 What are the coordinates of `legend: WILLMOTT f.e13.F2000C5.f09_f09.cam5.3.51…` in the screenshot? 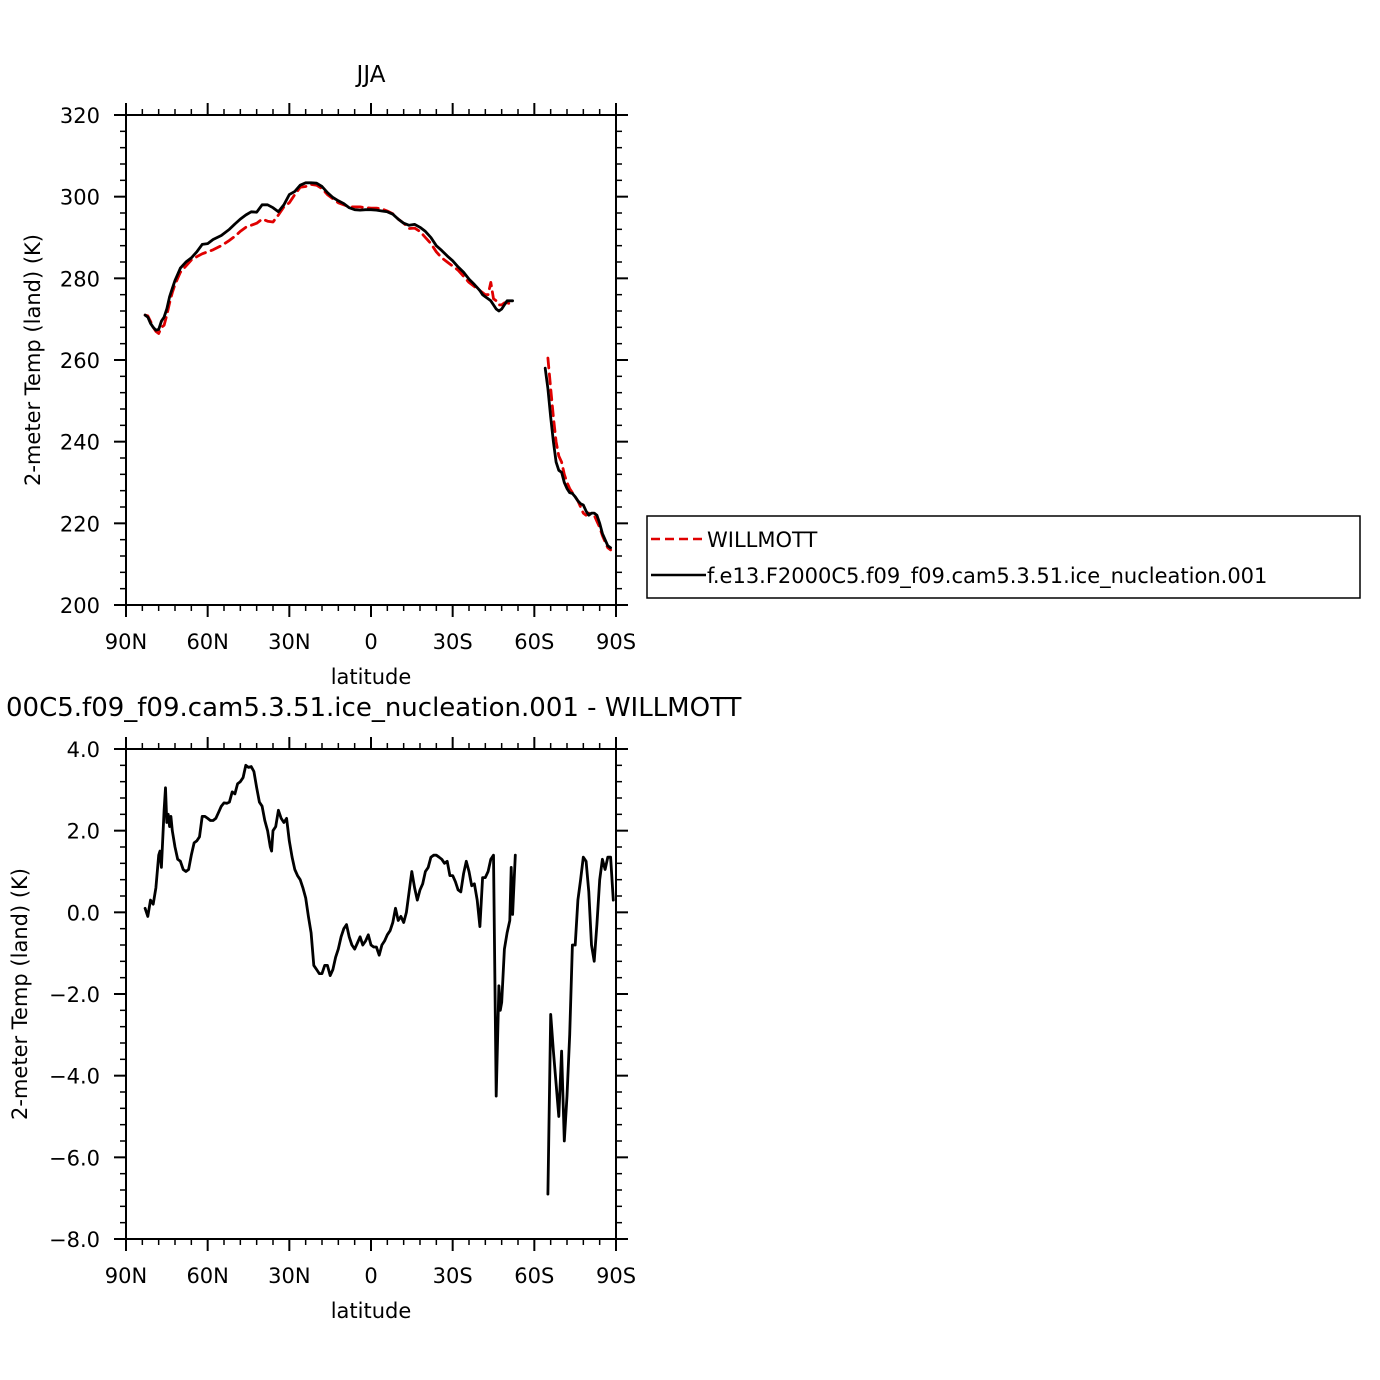 It's located at (1003, 557).